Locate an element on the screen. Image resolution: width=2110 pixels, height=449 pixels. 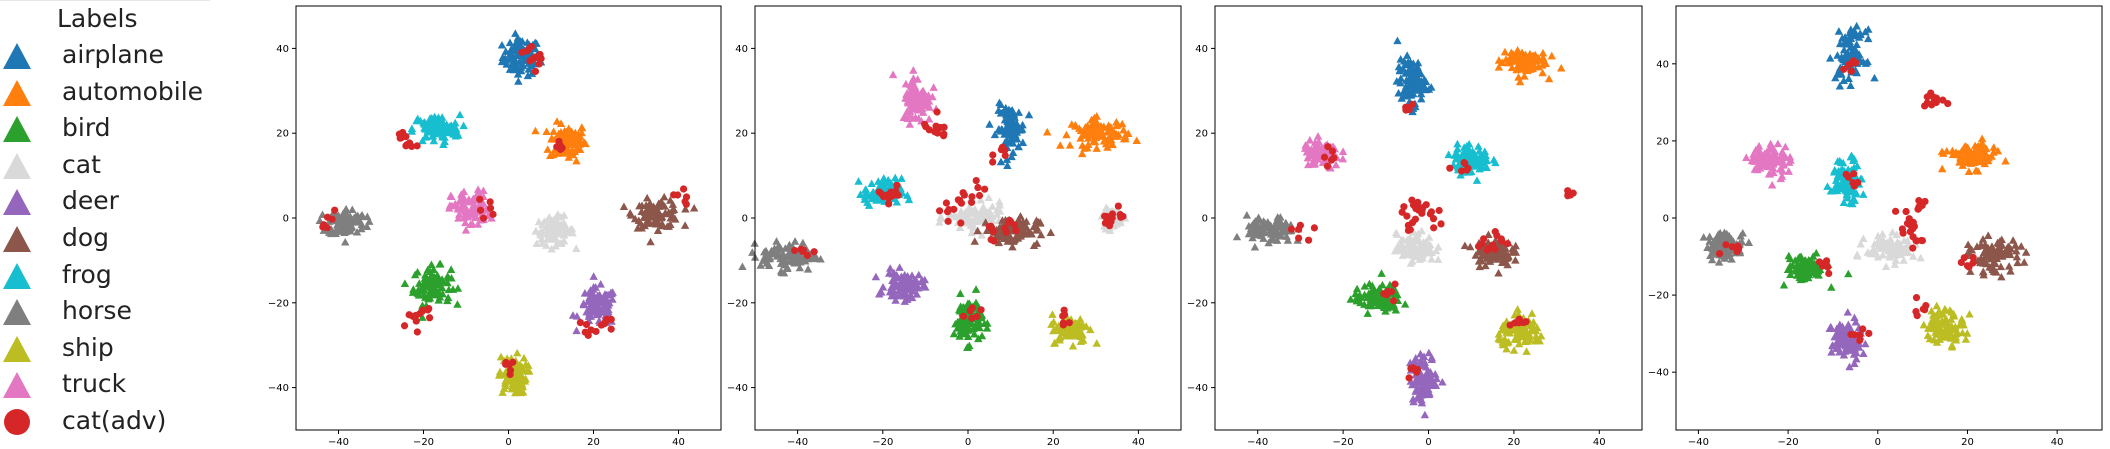
x-tick-label: 0 is located at coordinates (1878, 442).